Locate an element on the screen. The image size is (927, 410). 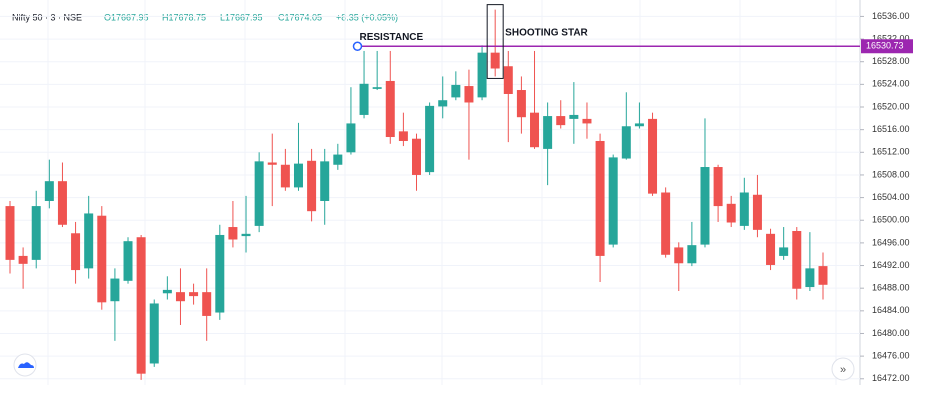
resistance-anchor is located at coordinates (357, 46).